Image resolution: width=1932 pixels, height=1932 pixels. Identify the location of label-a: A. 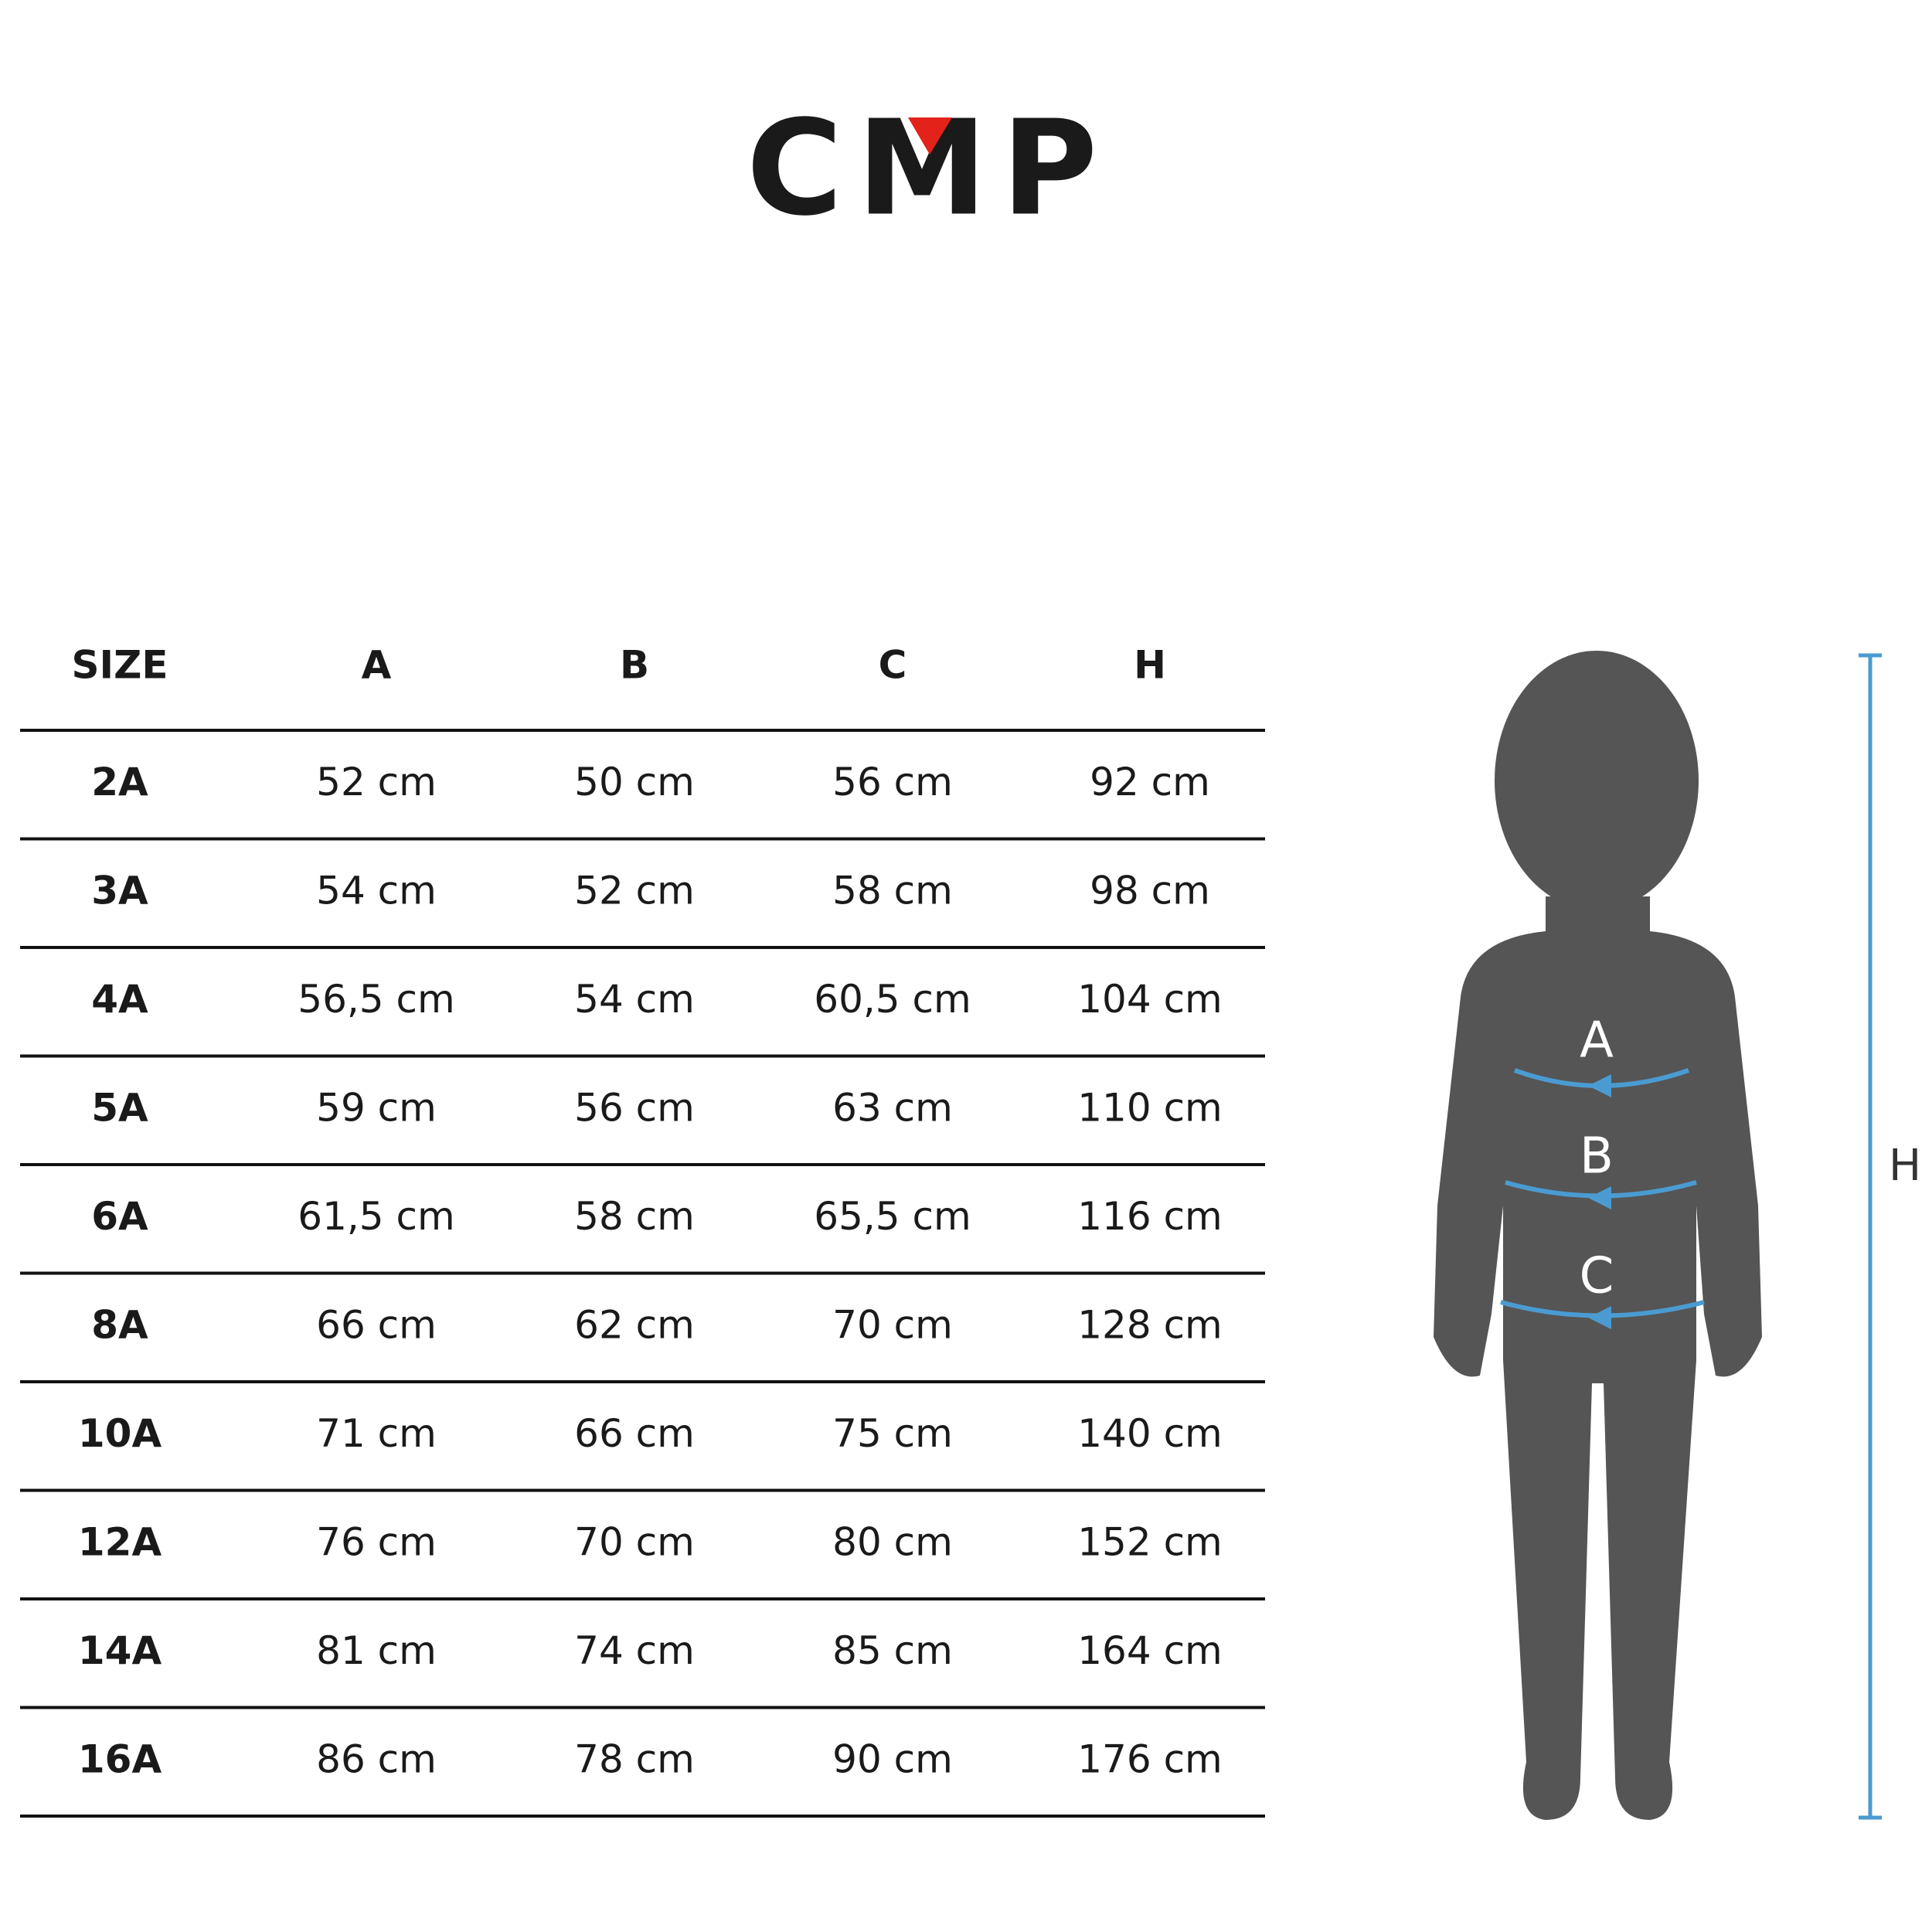
(1597, 1041).